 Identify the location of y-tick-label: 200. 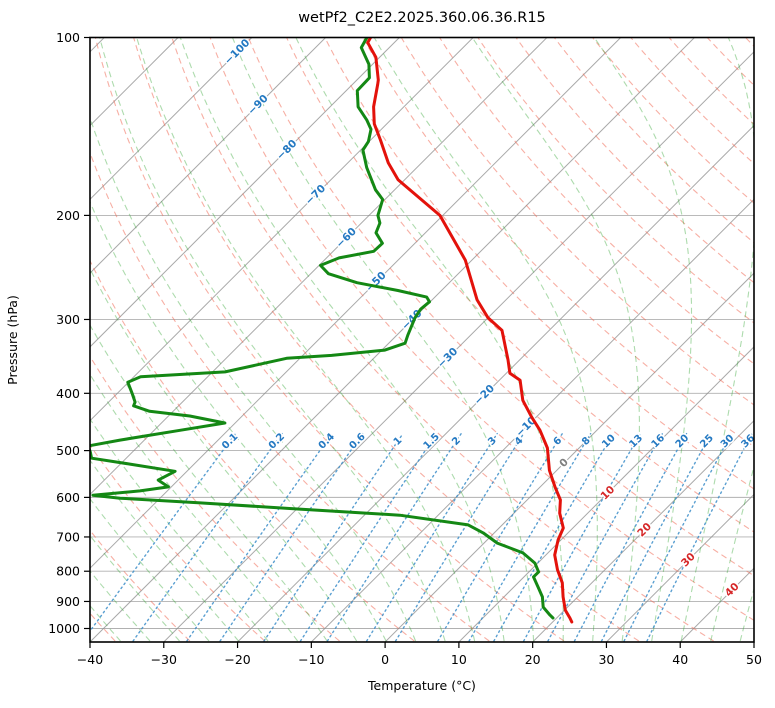
(68, 215).